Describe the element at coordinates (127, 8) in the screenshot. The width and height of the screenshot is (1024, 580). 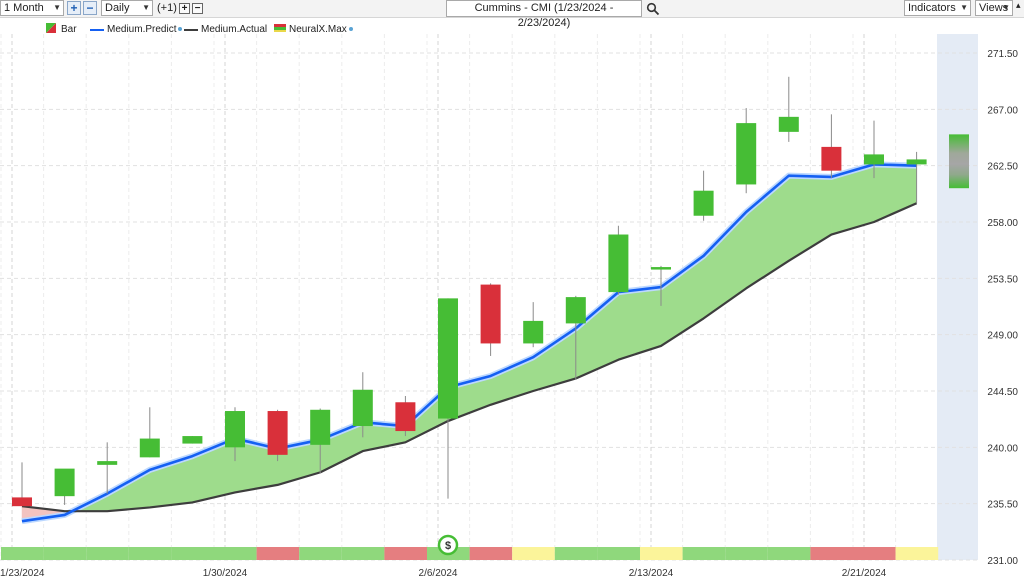
I see `interval-dropdown: Daily ▼` at that location.